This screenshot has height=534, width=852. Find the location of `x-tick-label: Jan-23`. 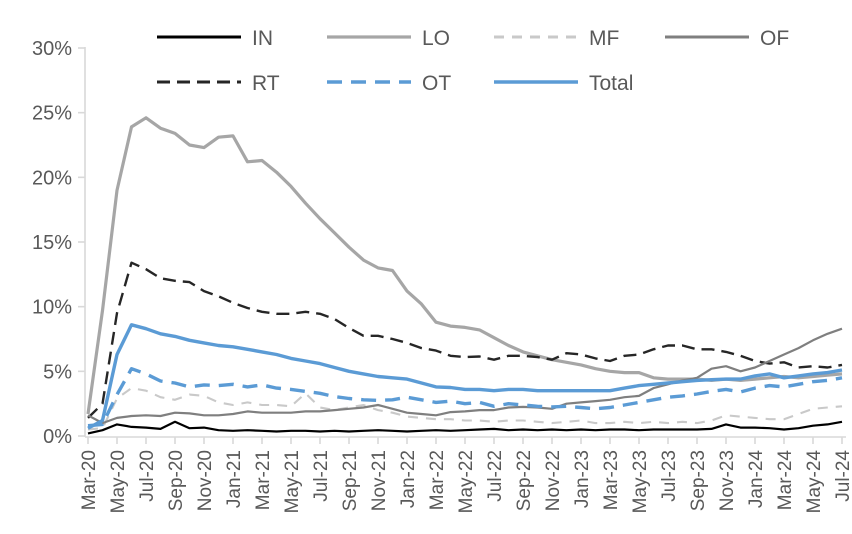

x-tick-label: Jan-23 is located at coordinates (582, 479).